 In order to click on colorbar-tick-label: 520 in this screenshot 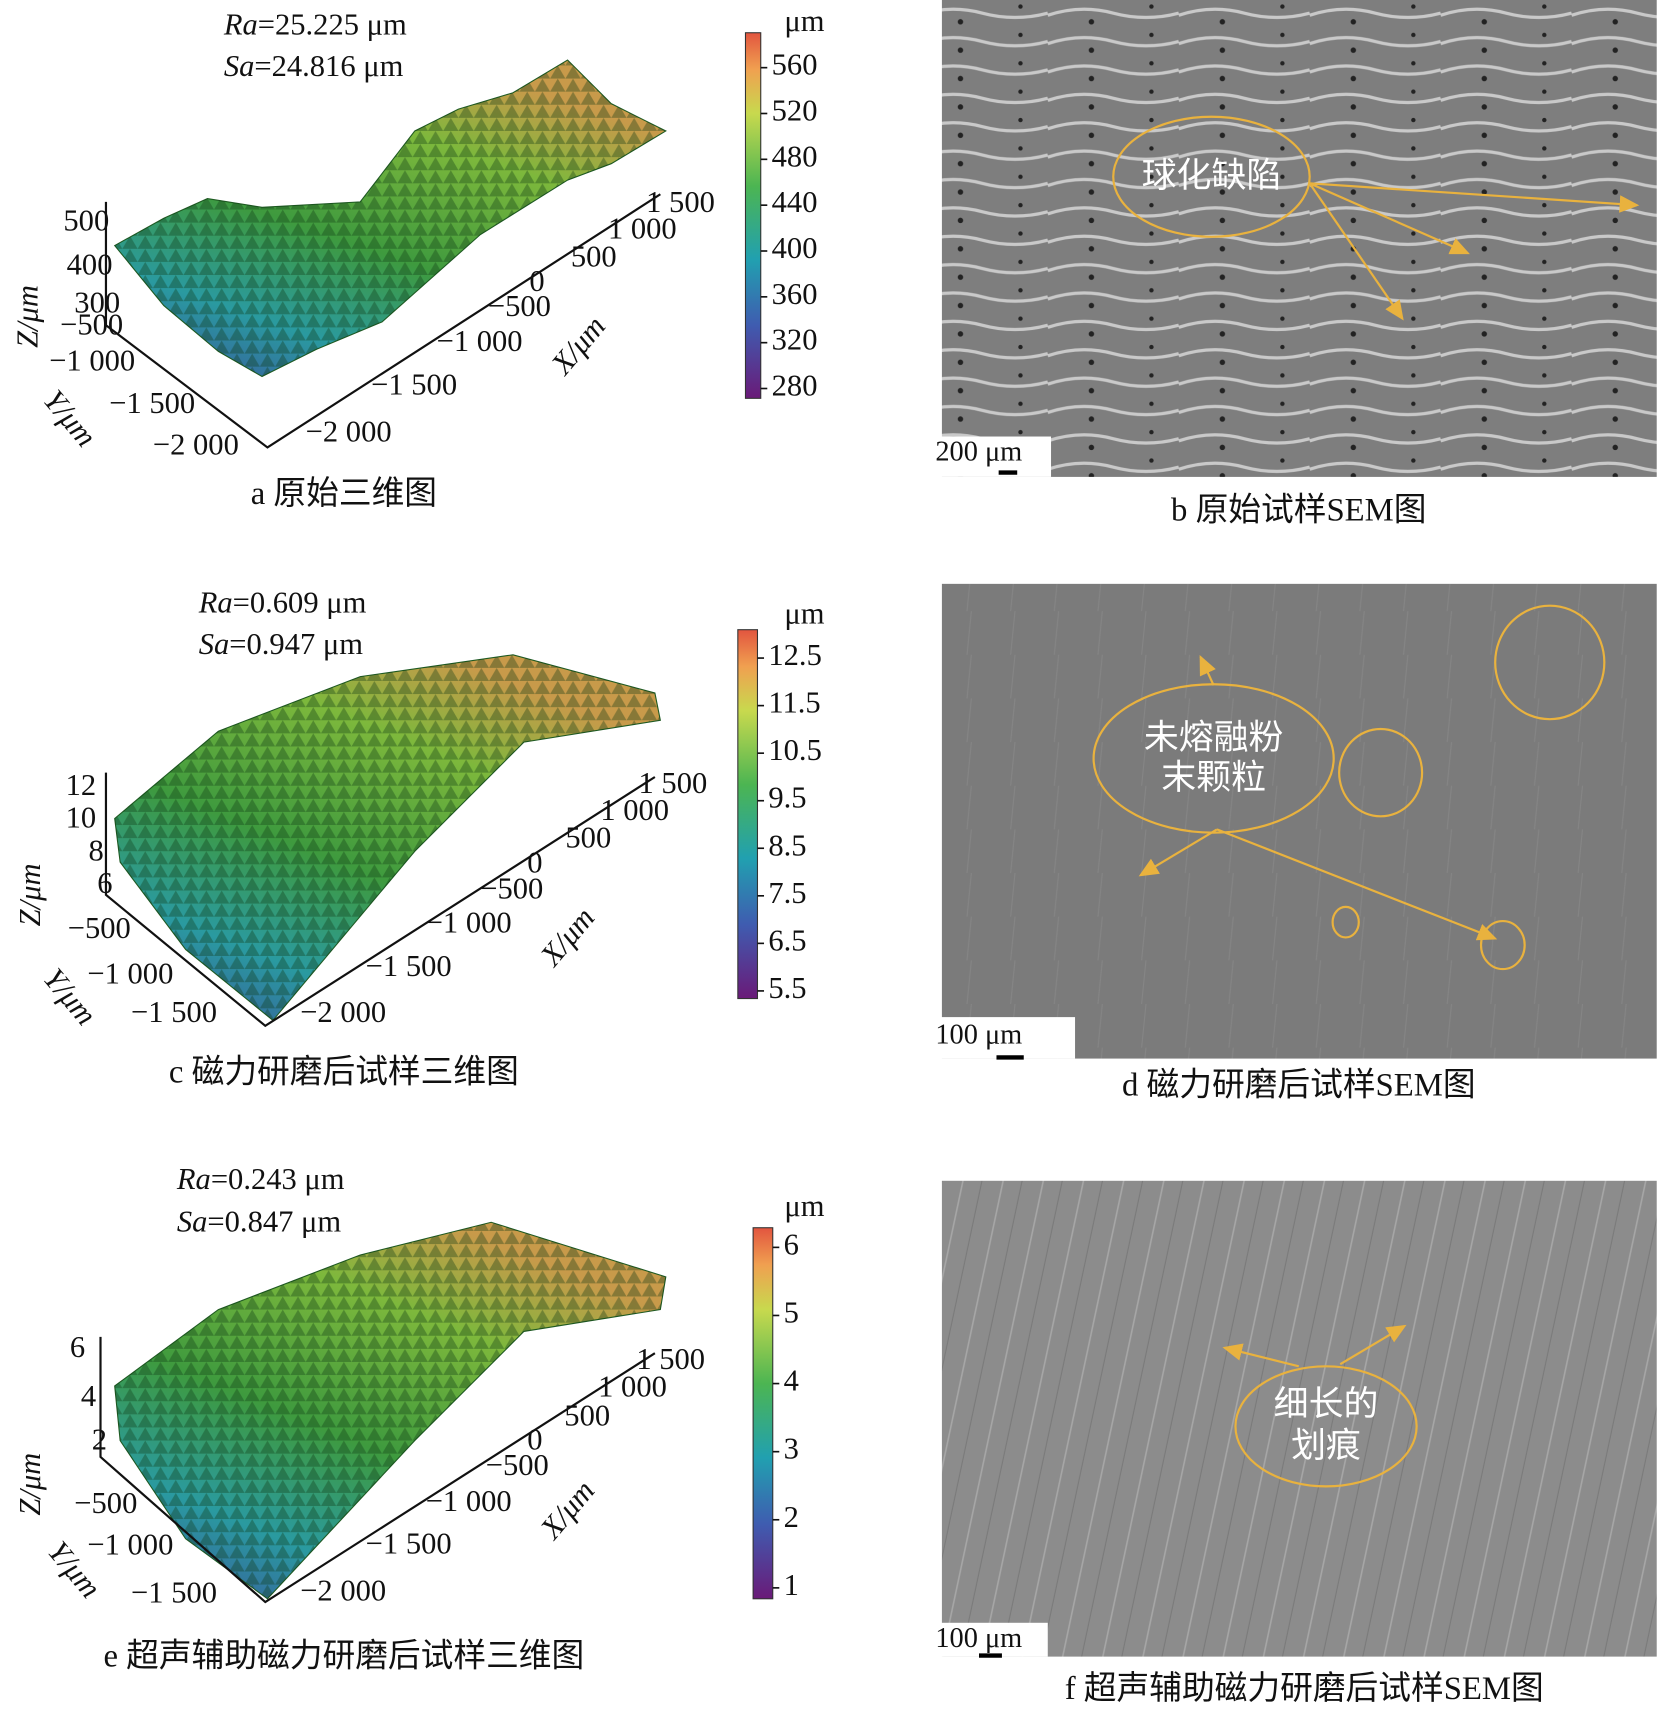, I will do `click(795, 111)`.